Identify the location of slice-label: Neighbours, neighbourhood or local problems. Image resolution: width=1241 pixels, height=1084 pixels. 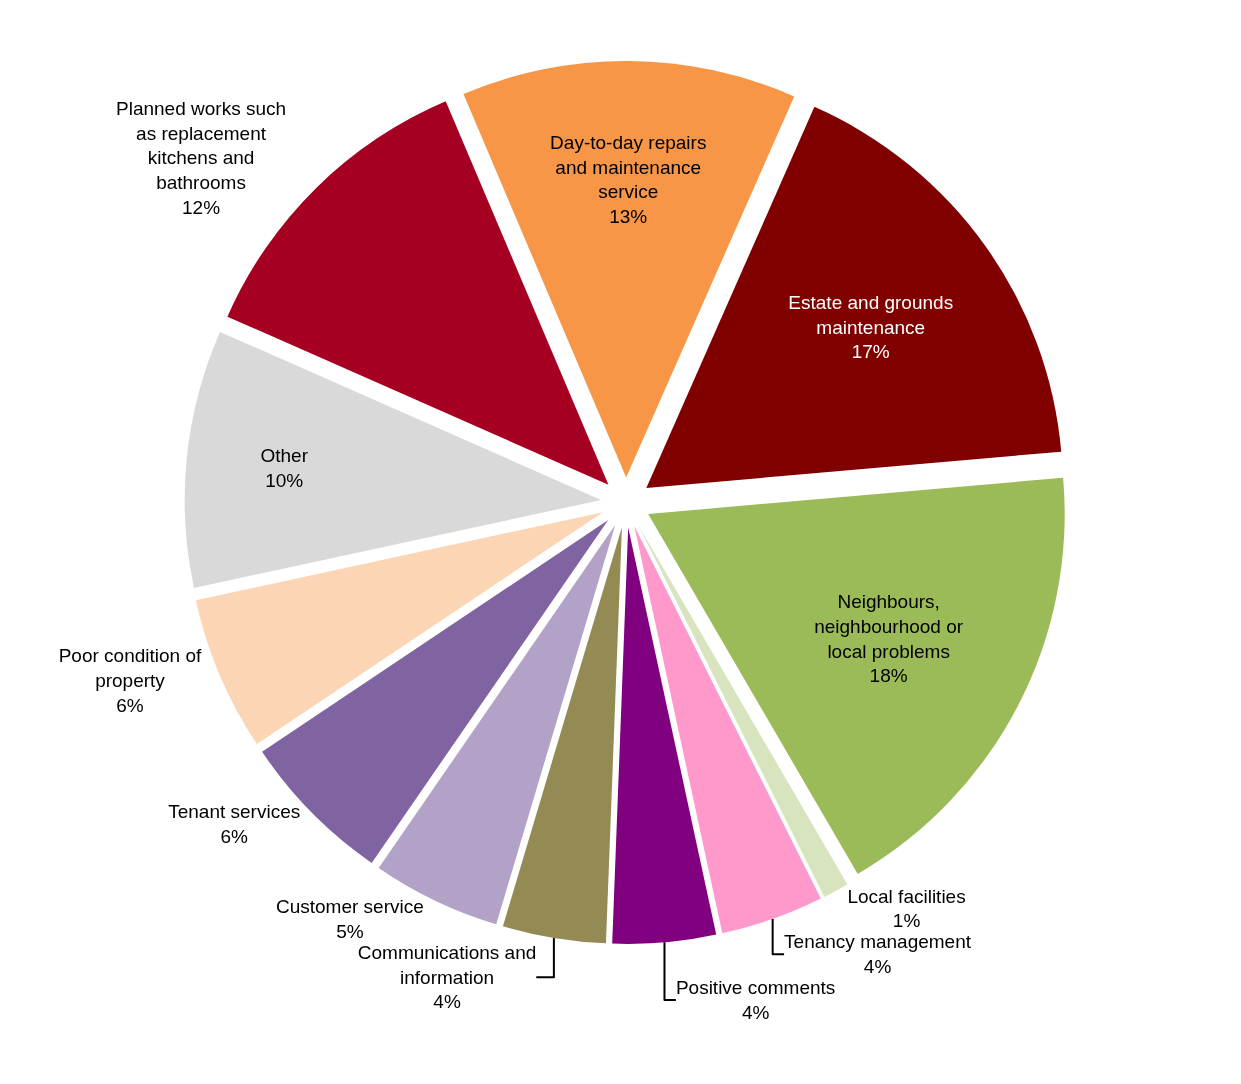
(889, 626).